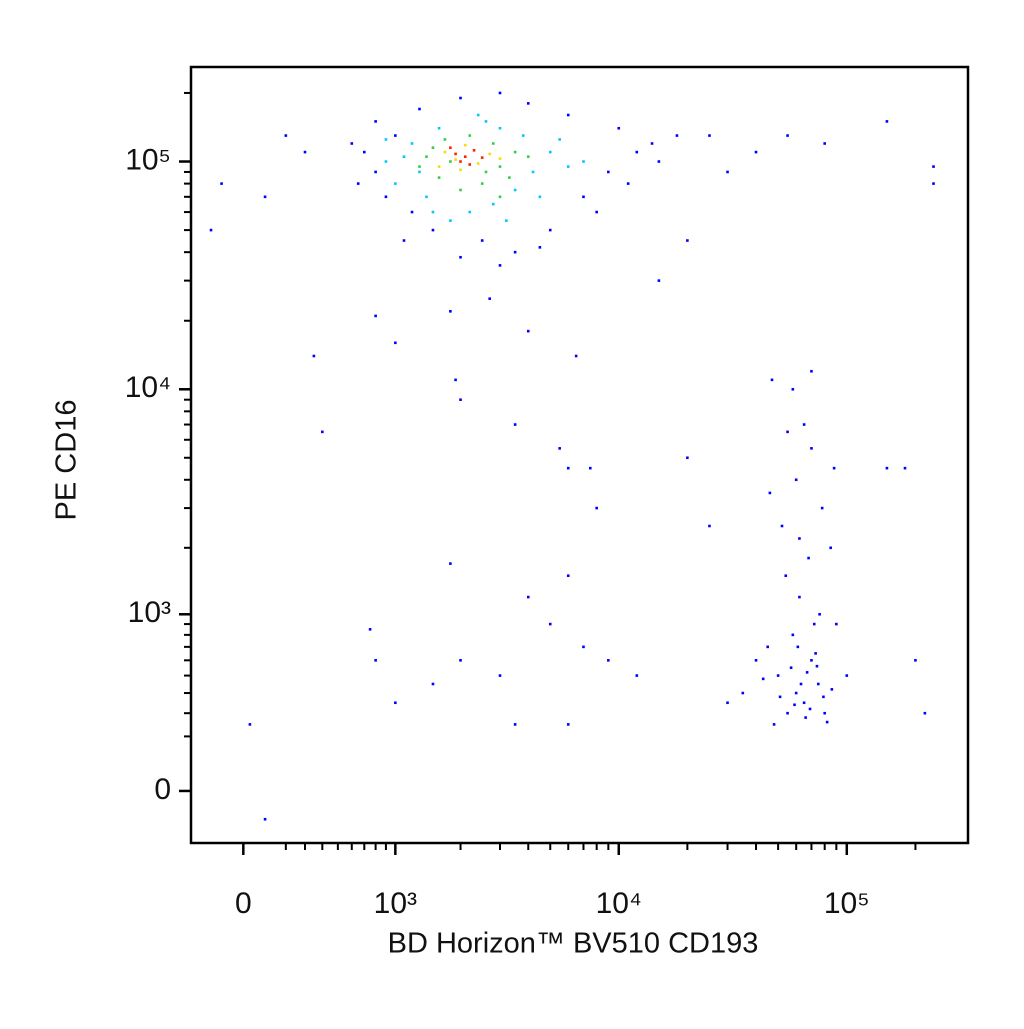 This screenshot has height=1029, width=1024. I want to click on x-tick-label: 0, so click(243, 903).